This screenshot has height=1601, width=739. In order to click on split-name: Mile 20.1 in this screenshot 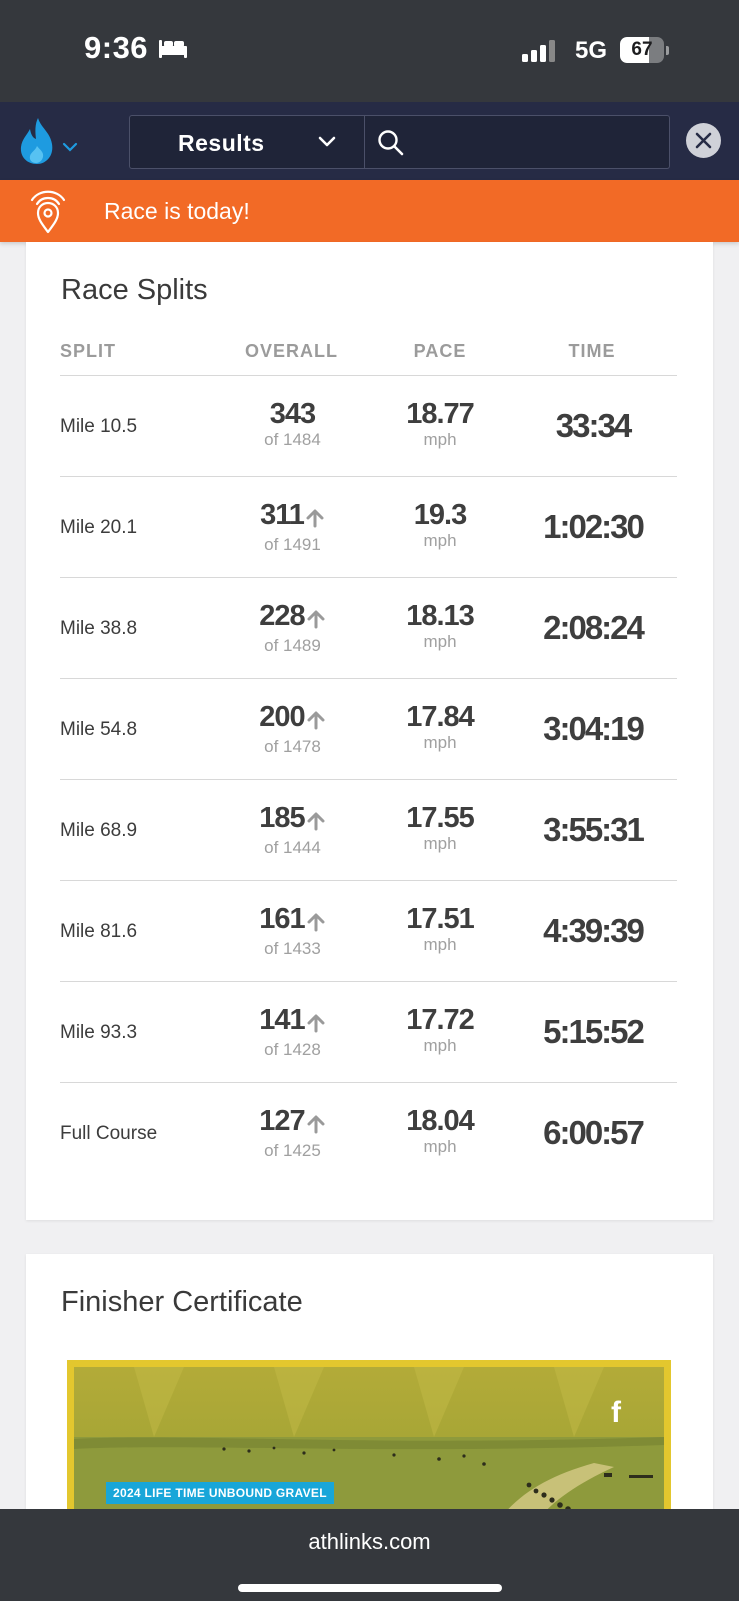, I will do `click(99, 527)`.